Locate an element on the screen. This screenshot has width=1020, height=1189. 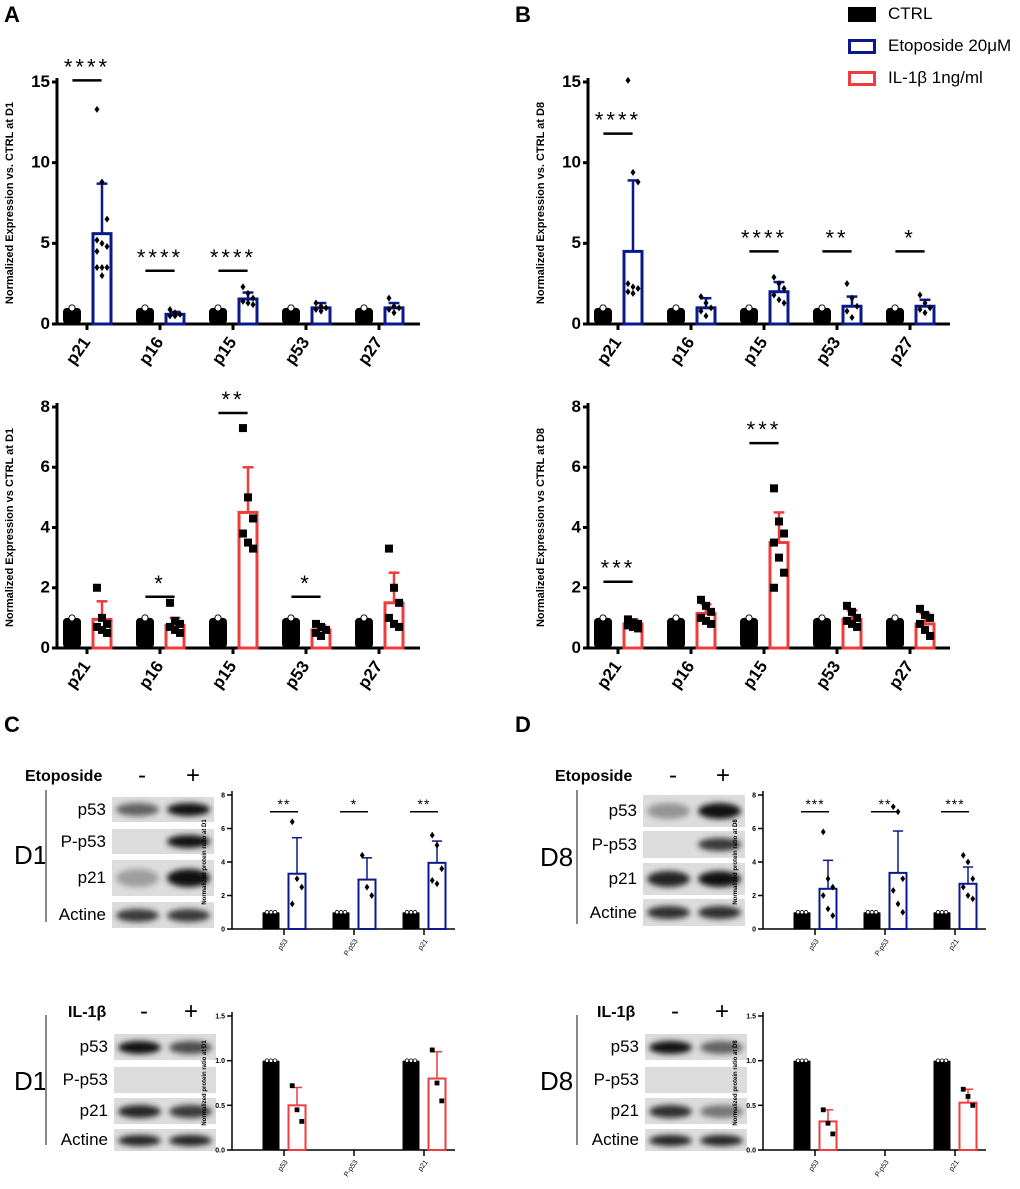
y-axis-label: Normalized Expression vs CTRL at D1 is located at coordinates (10, 527).